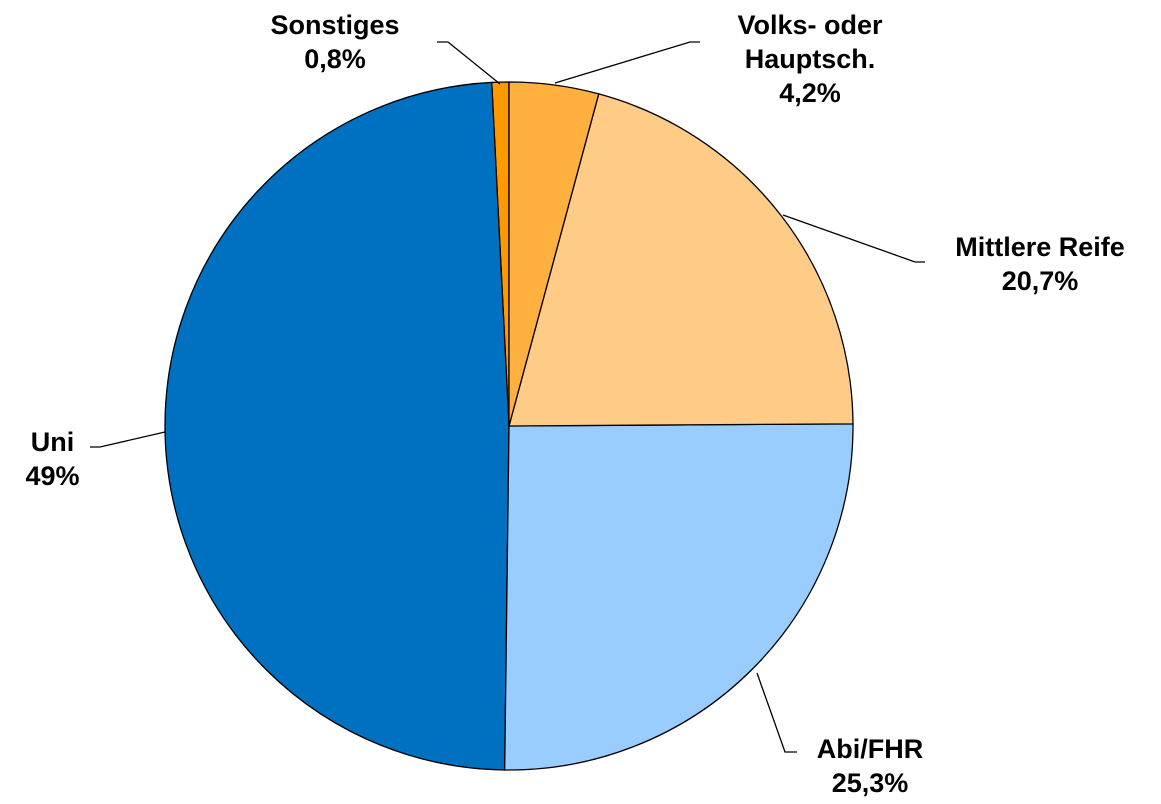  What do you see at coordinates (52, 476) in the screenshot?
I see `value-label: 49%` at bounding box center [52, 476].